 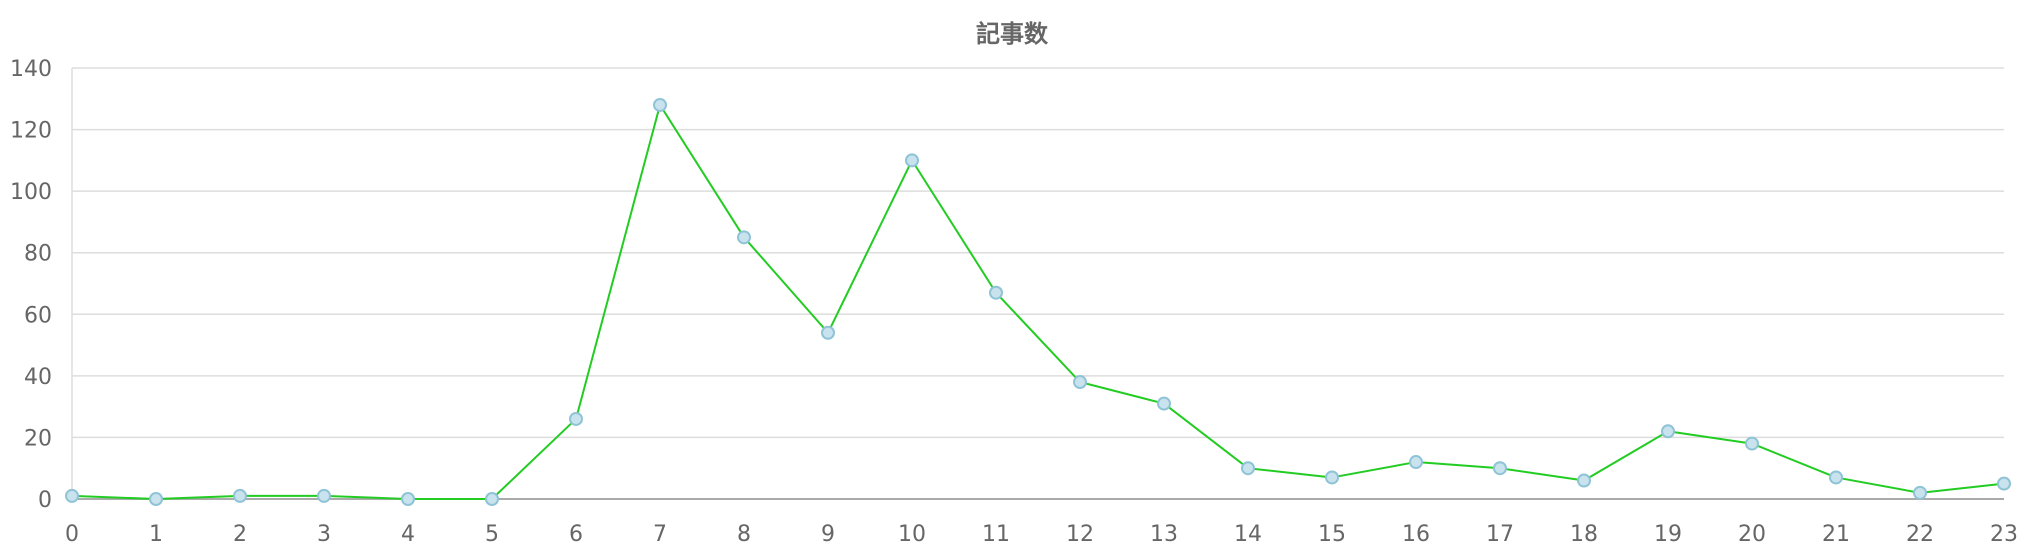 What do you see at coordinates (38, 438) in the screenshot?
I see `y-tick-label: 20` at bounding box center [38, 438].